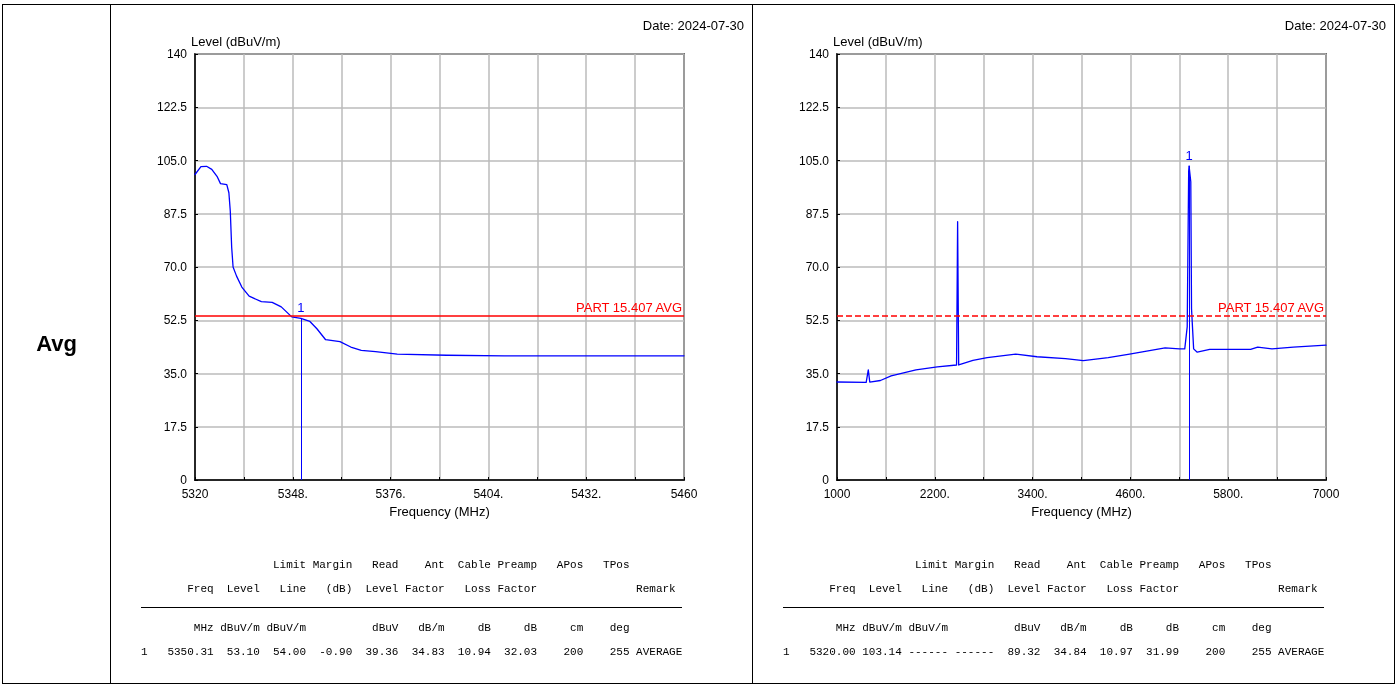  What do you see at coordinates (586, 494) in the screenshot?
I see `x-tick-label: 5432.` at bounding box center [586, 494].